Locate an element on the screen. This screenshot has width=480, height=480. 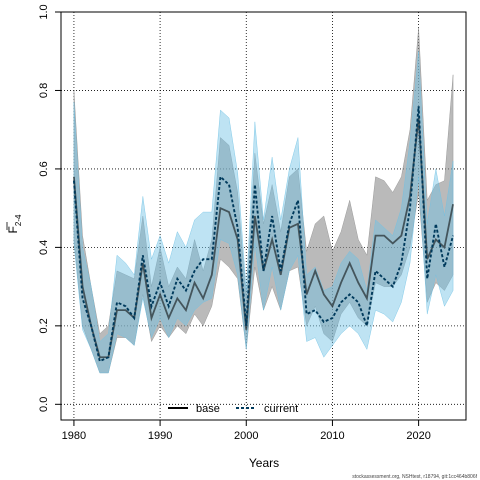
y-tick-label: 0.2 is located at coordinates (44, 325).